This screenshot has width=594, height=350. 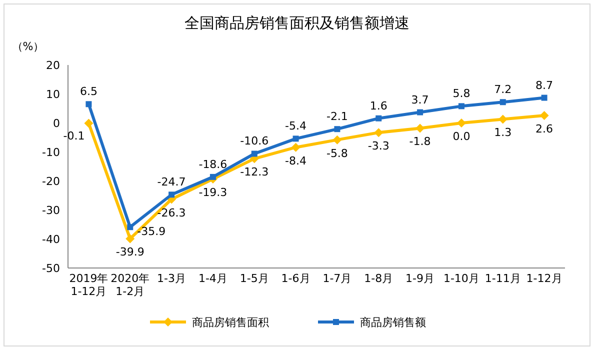 What do you see at coordinates (502, 278) in the screenshot?
I see `x-tick-label: 1-11月` at bounding box center [502, 278].